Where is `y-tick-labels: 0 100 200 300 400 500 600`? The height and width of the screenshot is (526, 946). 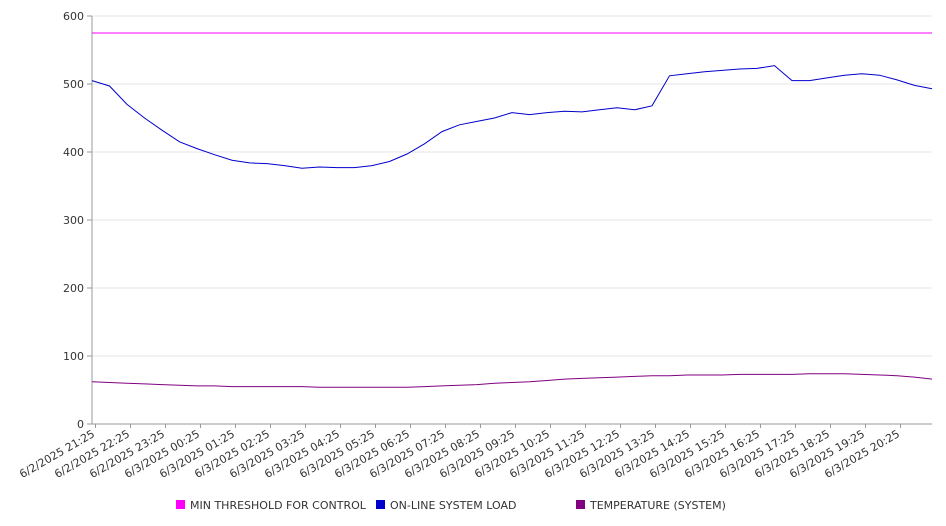
y-tick-labels: 0 100 200 300 400 500 600 is located at coordinates (73, 220).